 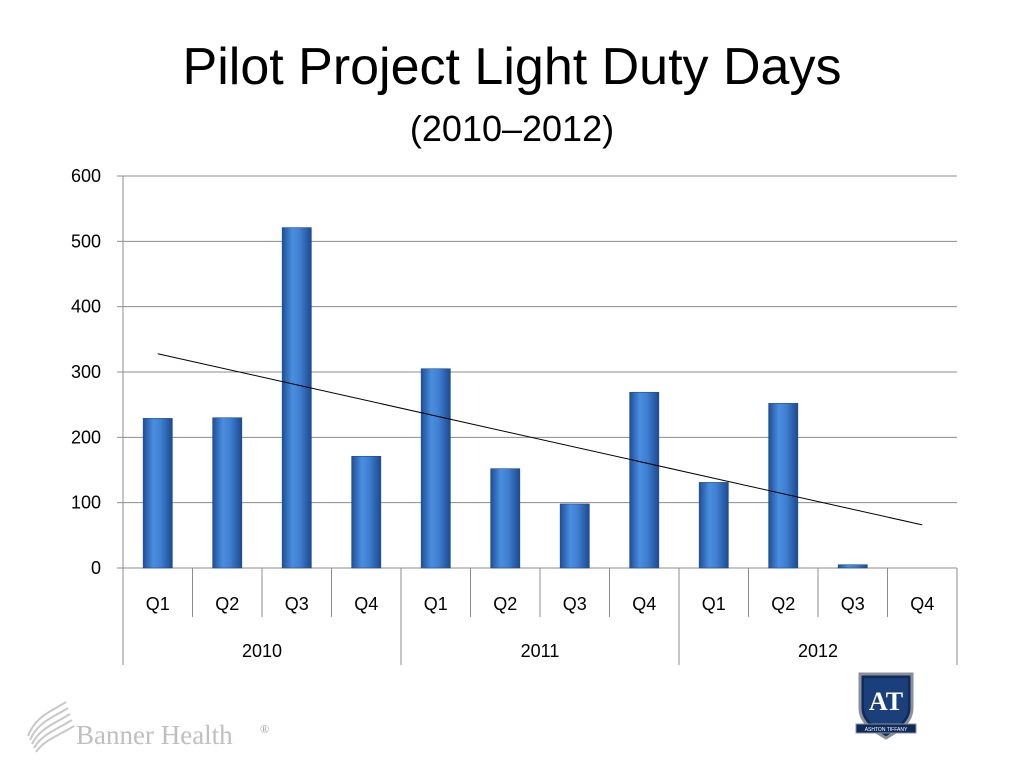 What do you see at coordinates (96, 568) in the screenshot?
I see `y-tick-label: 0` at bounding box center [96, 568].